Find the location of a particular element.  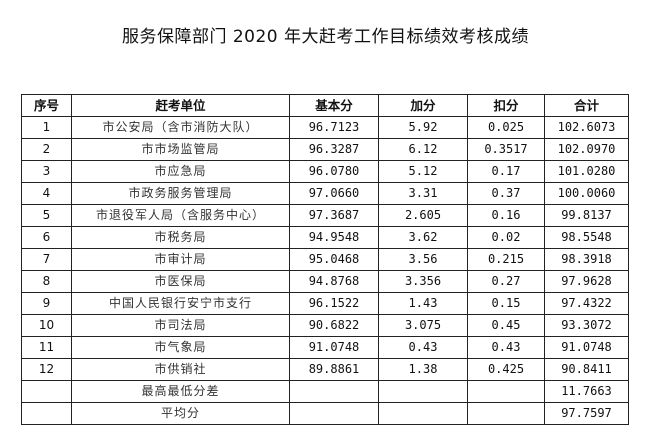

cell-deduction: 0.3517 is located at coordinates (506, 149).